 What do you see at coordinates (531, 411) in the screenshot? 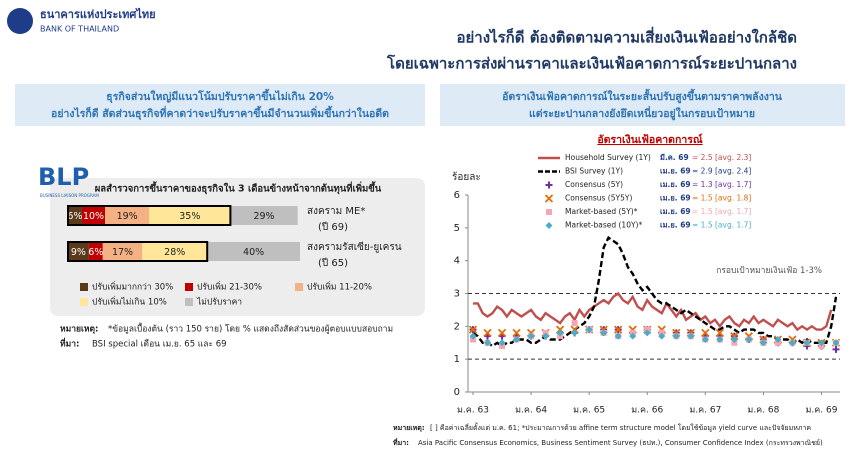
I see `x-tick-label: ม.ค. 64` at bounding box center [531, 411].